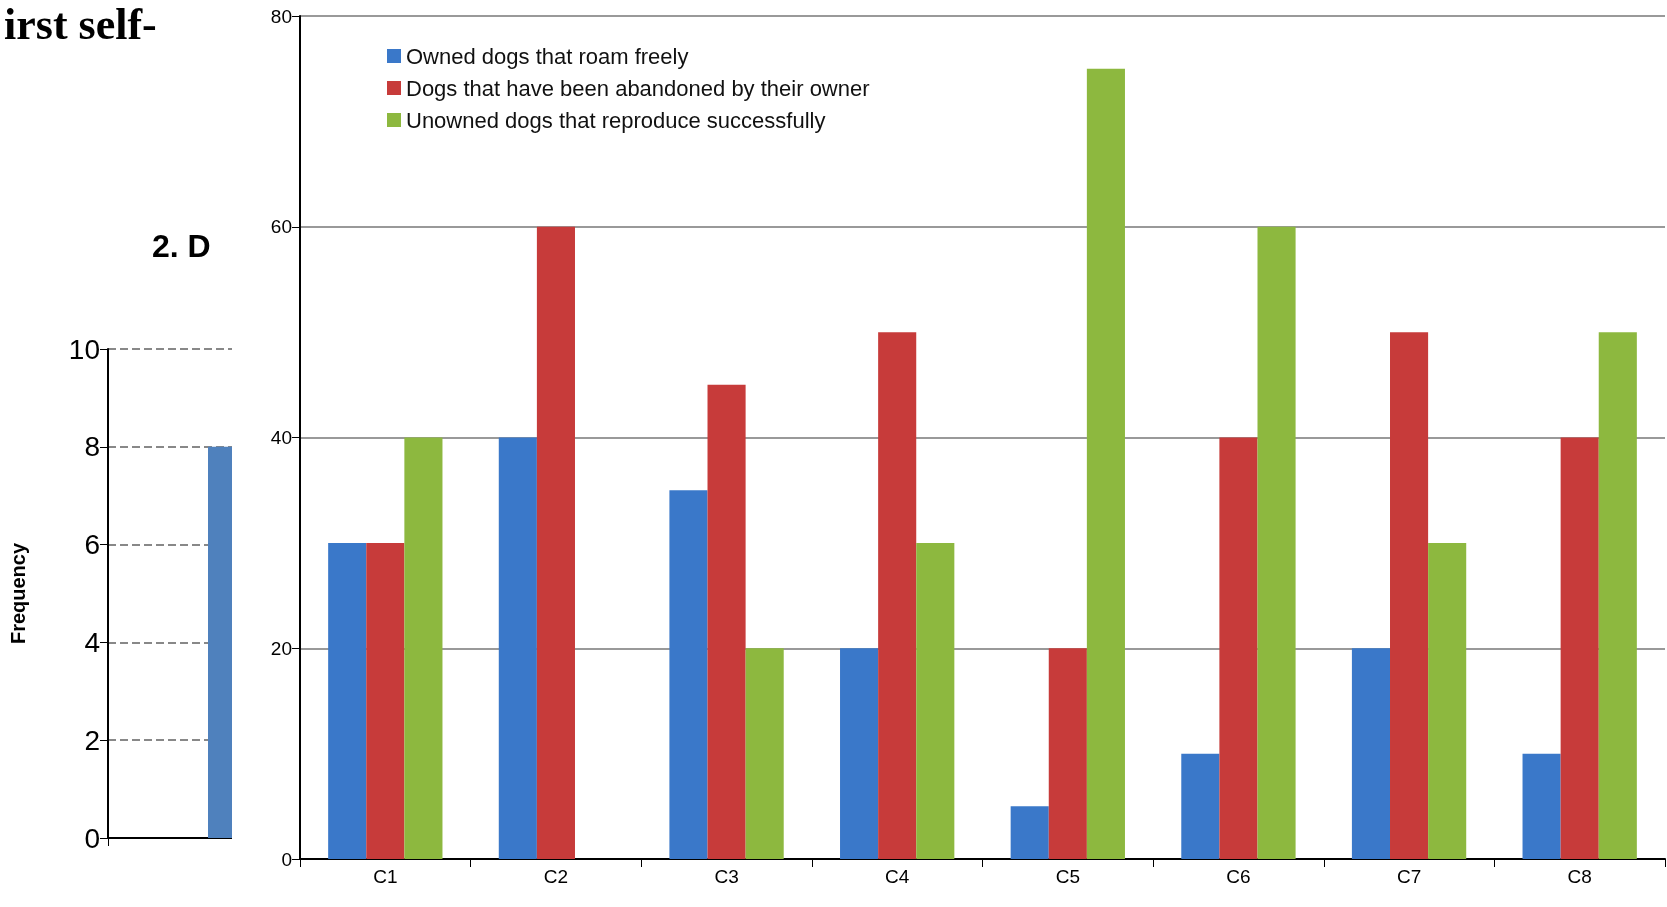  What do you see at coordinates (92, 545) in the screenshot?
I see `y-tick-label: 6` at bounding box center [92, 545].